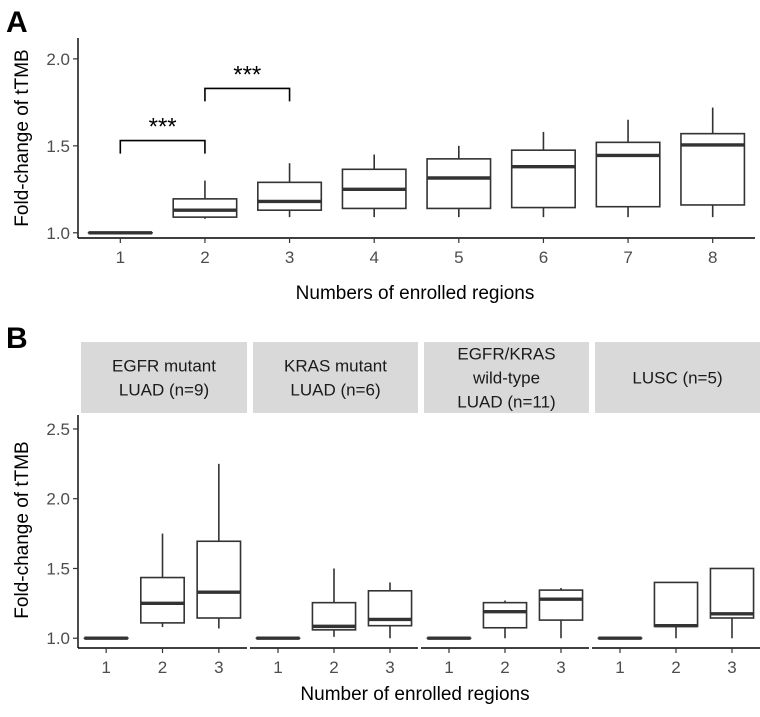  I want to click on panel-a-xtick-label: 1, so click(120, 257).